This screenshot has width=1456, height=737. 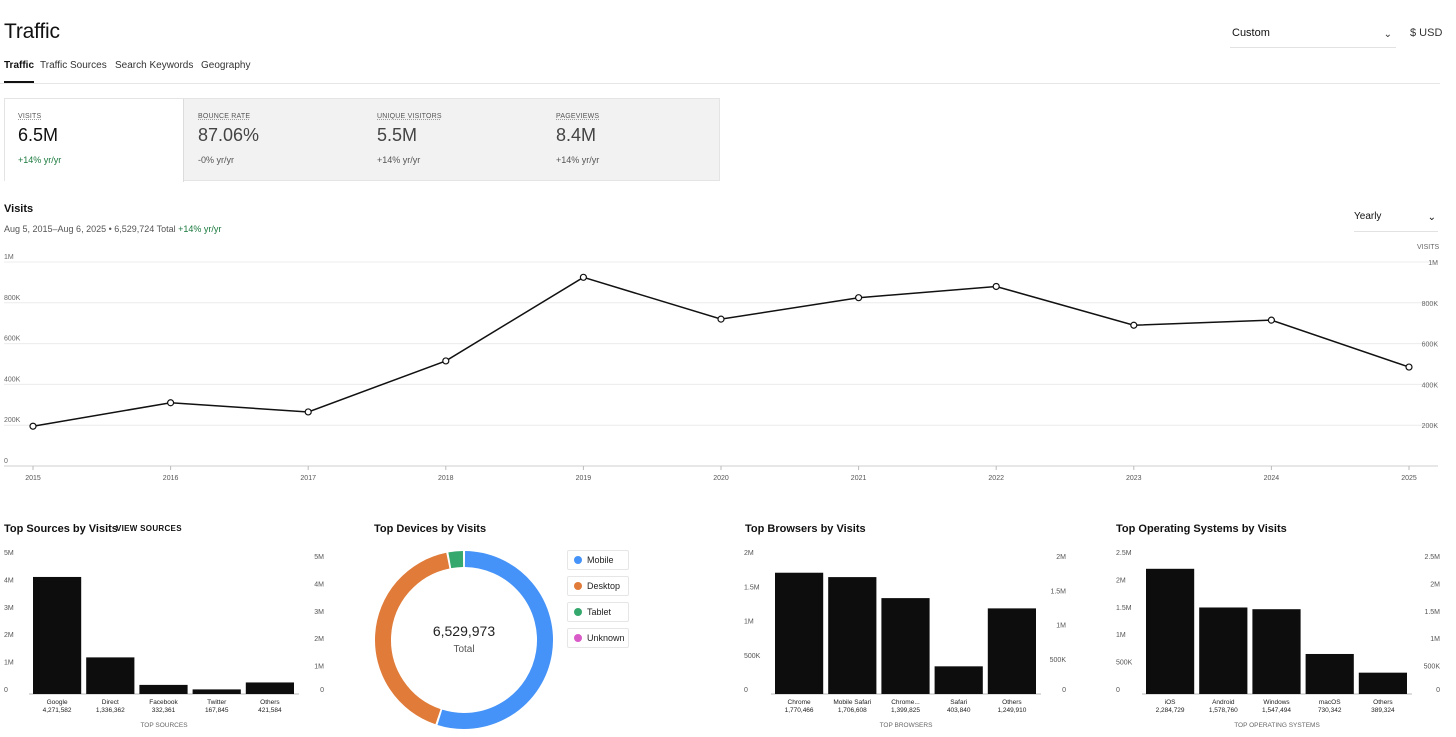 What do you see at coordinates (1330, 710) in the screenshot?
I see `bar-value-label: 730,342` at bounding box center [1330, 710].